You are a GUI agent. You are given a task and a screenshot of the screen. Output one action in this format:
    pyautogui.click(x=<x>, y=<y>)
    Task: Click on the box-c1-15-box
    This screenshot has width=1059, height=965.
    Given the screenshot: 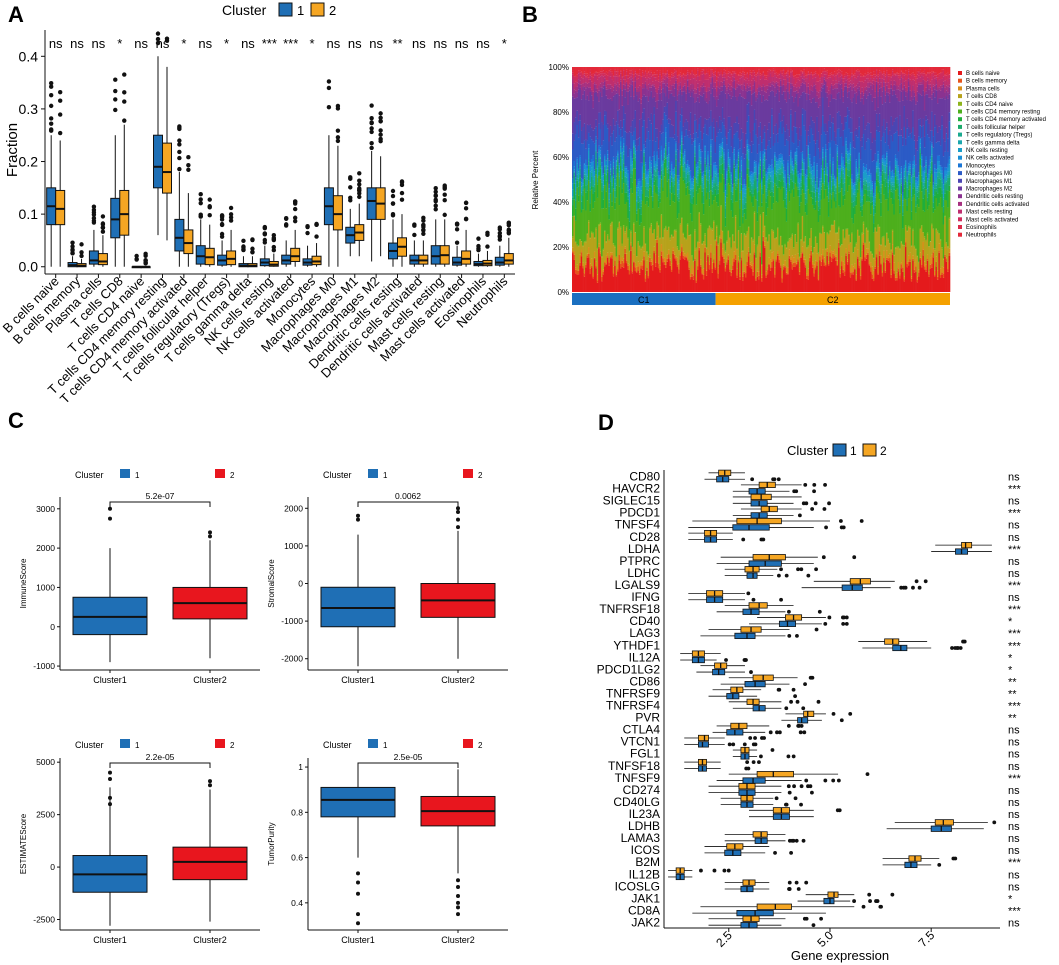 What is the action you would take?
    pyautogui.click(x=371, y=203)
    